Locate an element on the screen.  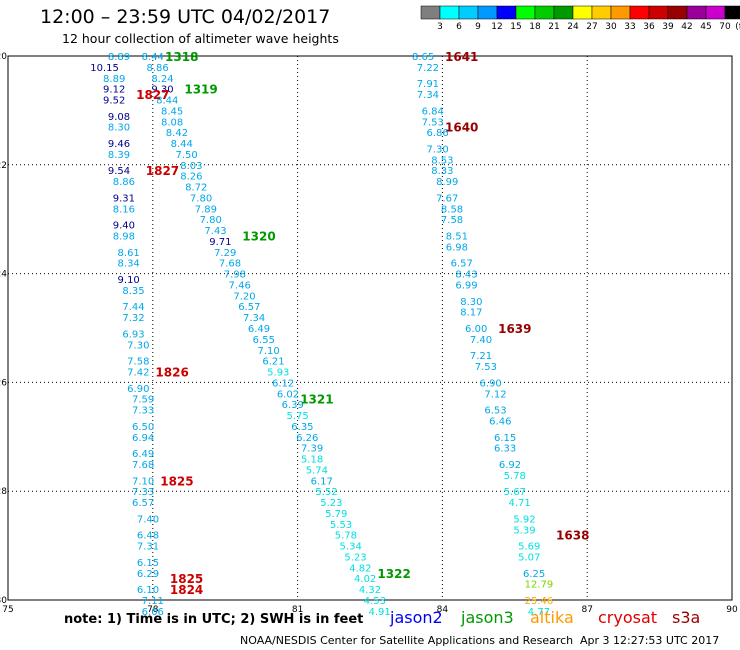
wave-height-value: 7.39 is located at coordinates (312, 449).